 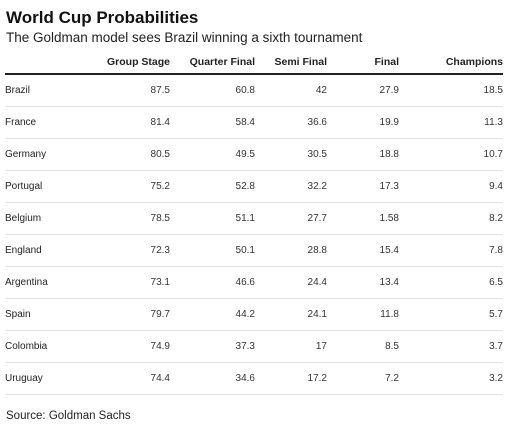 What do you see at coordinates (120, 62) in the screenshot?
I see `header-group-stage: Group Stage` at bounding box center [120, 62].